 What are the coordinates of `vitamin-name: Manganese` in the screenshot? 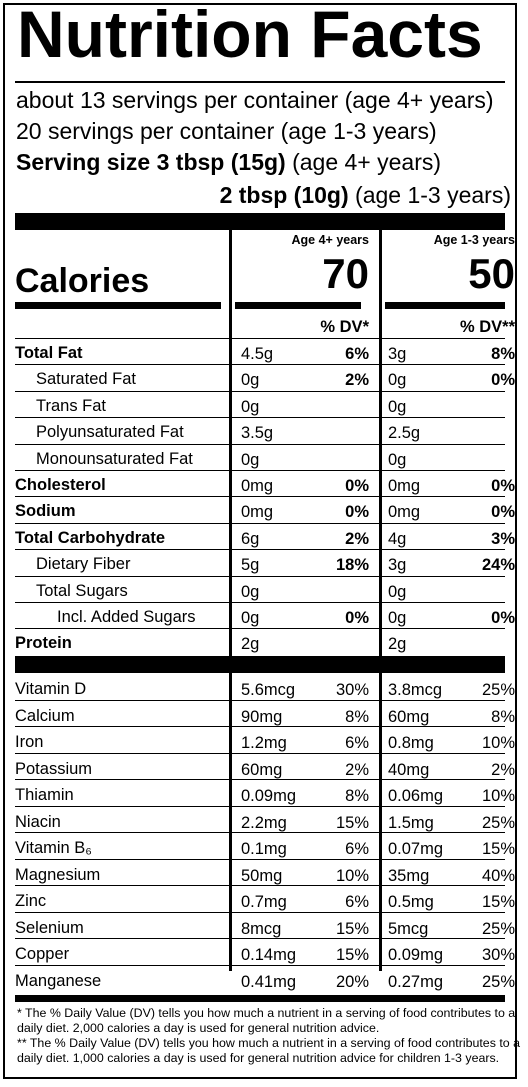 It's located at (58, 980).